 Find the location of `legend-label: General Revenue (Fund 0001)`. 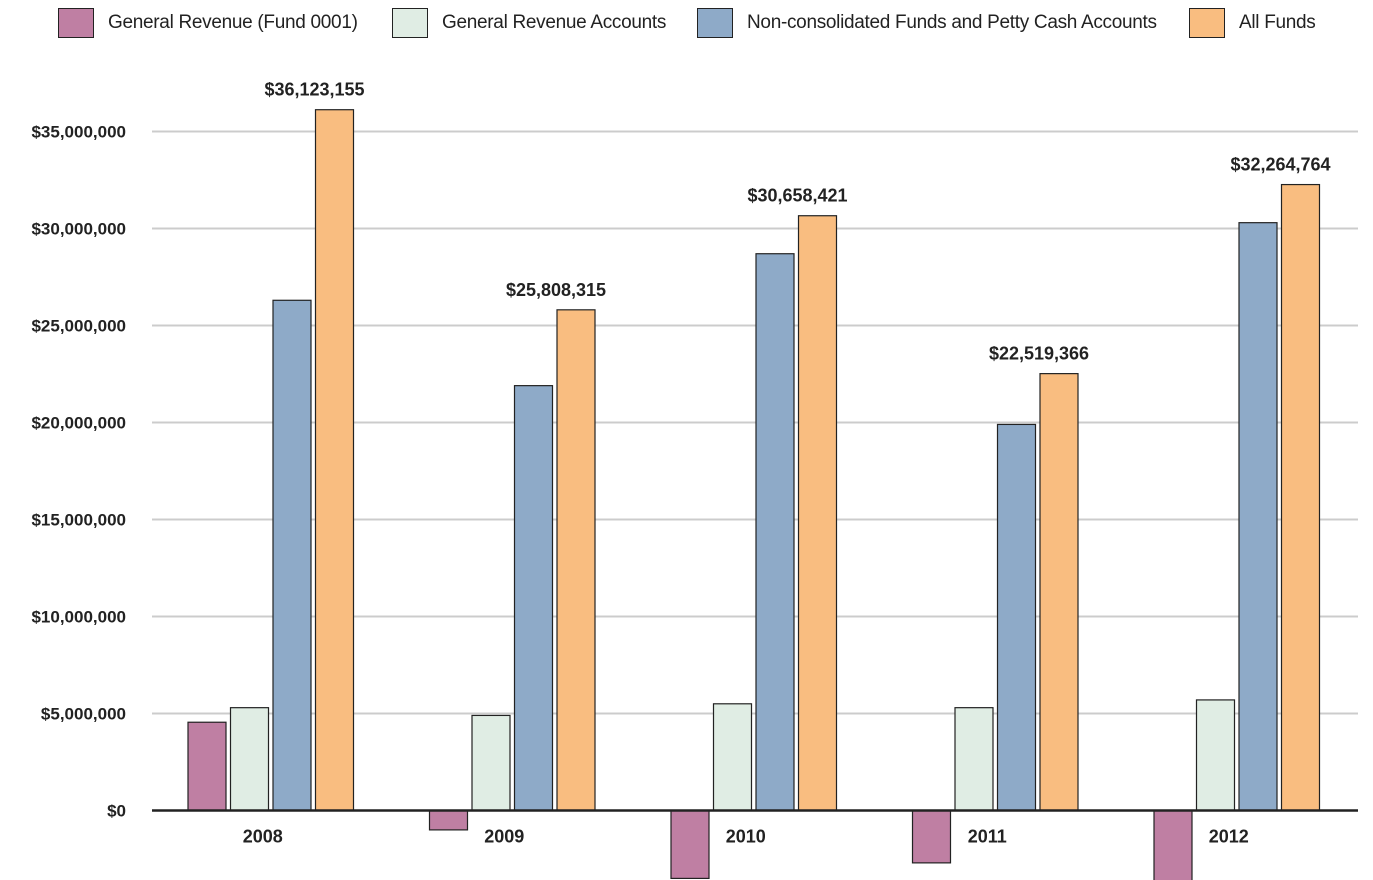

legend-label: General Revenue (Fund 0001) is located at coordinates (233, 22).